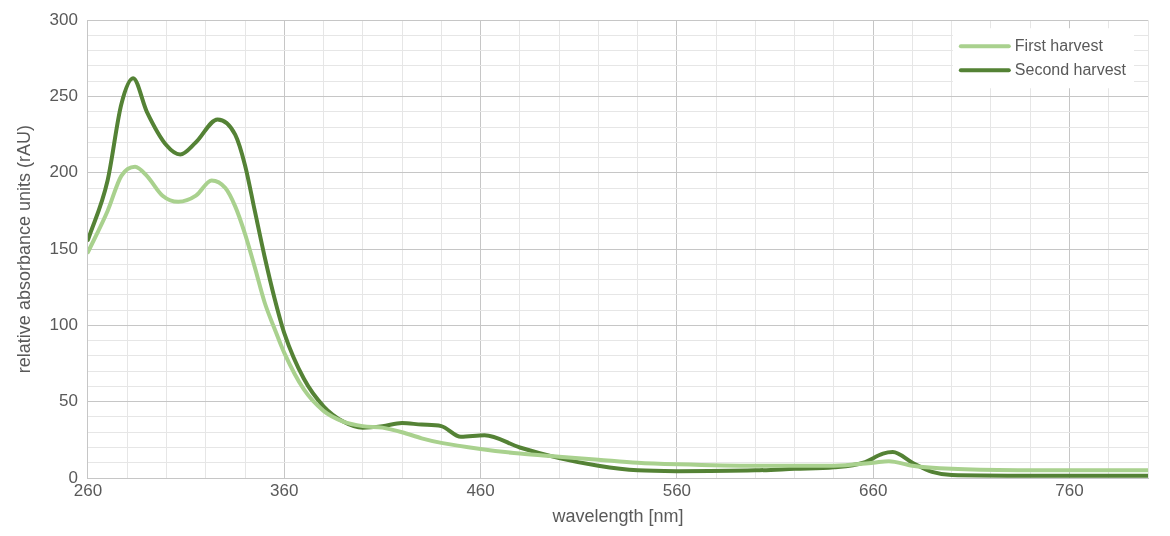 This screenshot has width=1170, height=536. What do you see at coordinates (1070, 69) in the screenshot?
I see `legend-label: Second harvest` at bounding box center [1070, 69].